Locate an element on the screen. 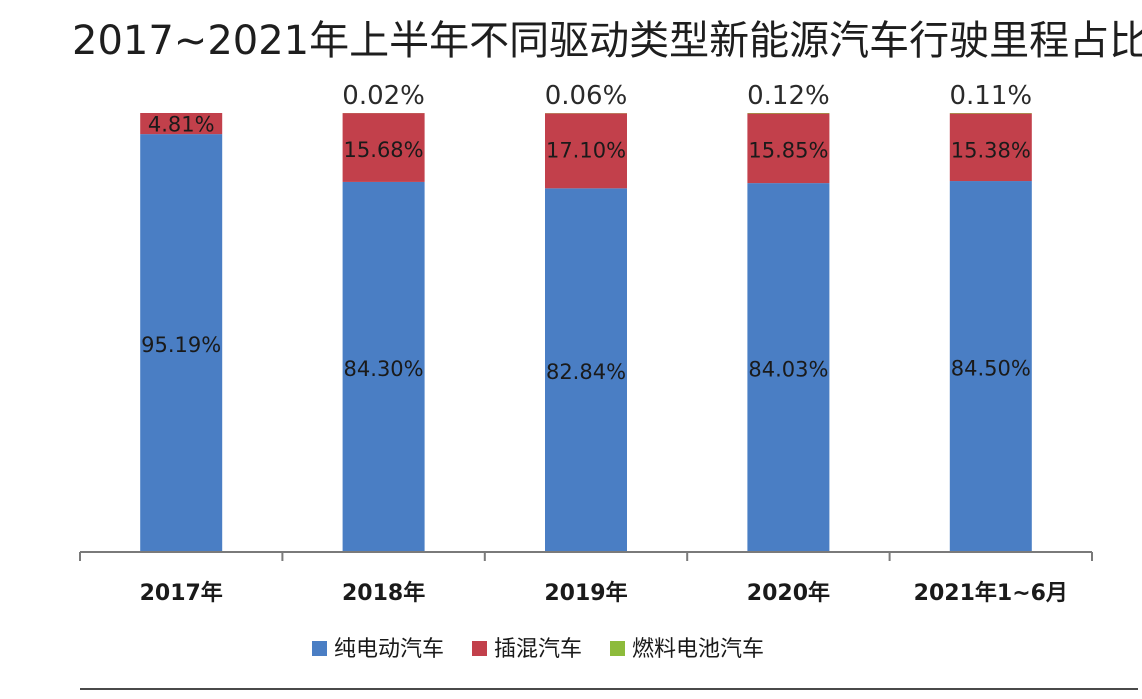 The height and width of the screenshot is (699, 1142). legend: 纯电动汽车 插混汽车 燃料电池汽车 is located at coordinates (538, 649).